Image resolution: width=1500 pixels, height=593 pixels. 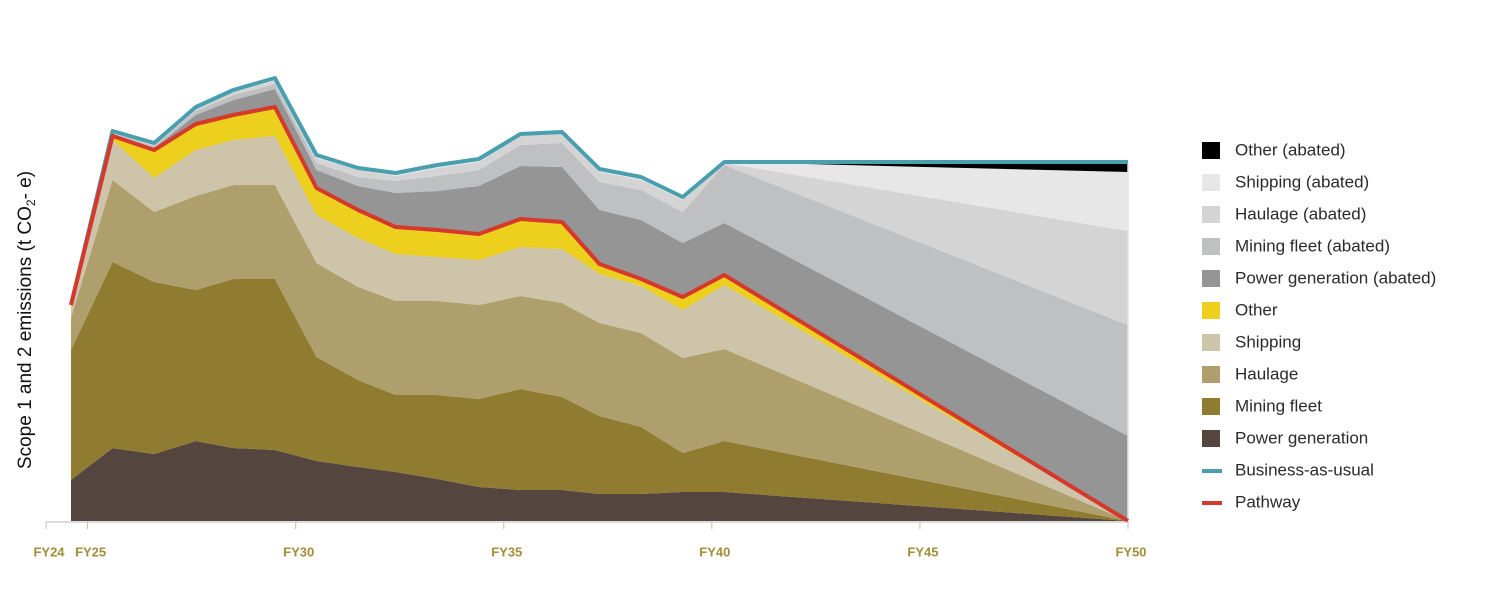 I want to click on legend-label: Shipping, so click(x=1268, y=341).